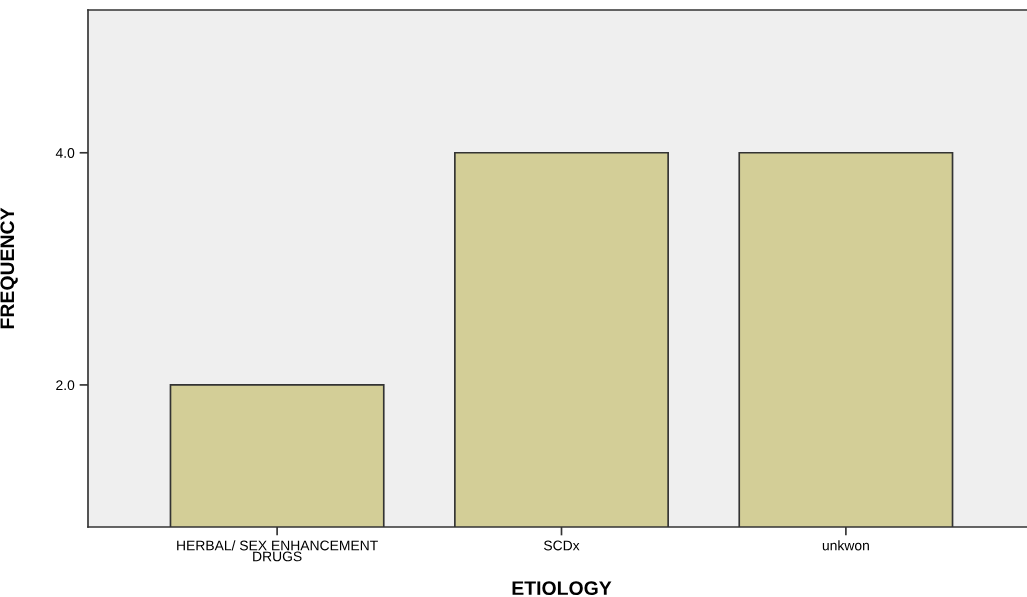  I want to click on y-tick-label: 4.0, so click(65, 153).